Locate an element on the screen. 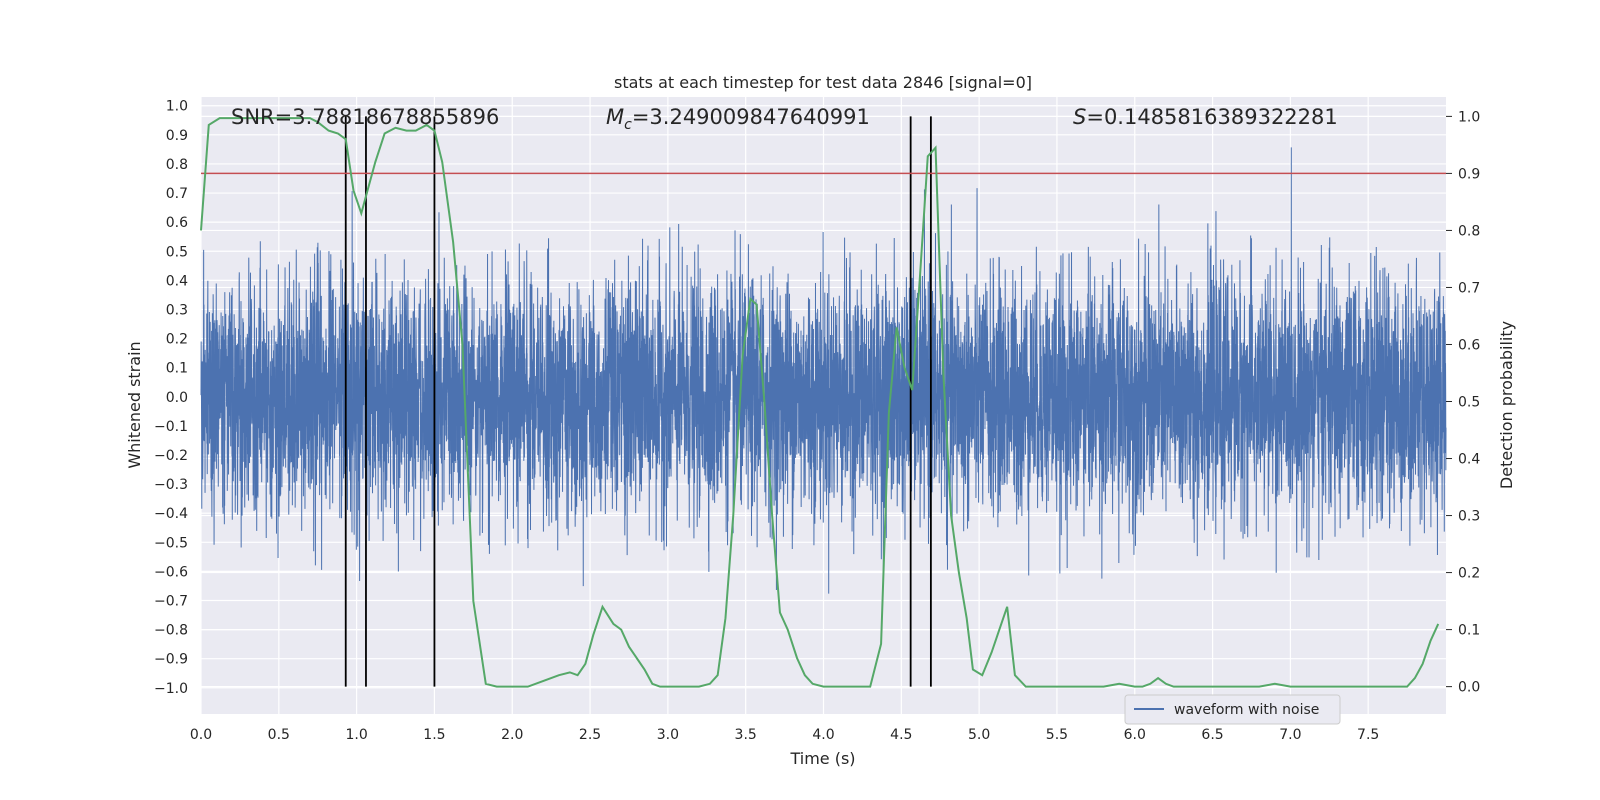 The width and height of the screenshot is (1600, 800). x-tick-label: 0.5 is located at coordinates (279, 735).